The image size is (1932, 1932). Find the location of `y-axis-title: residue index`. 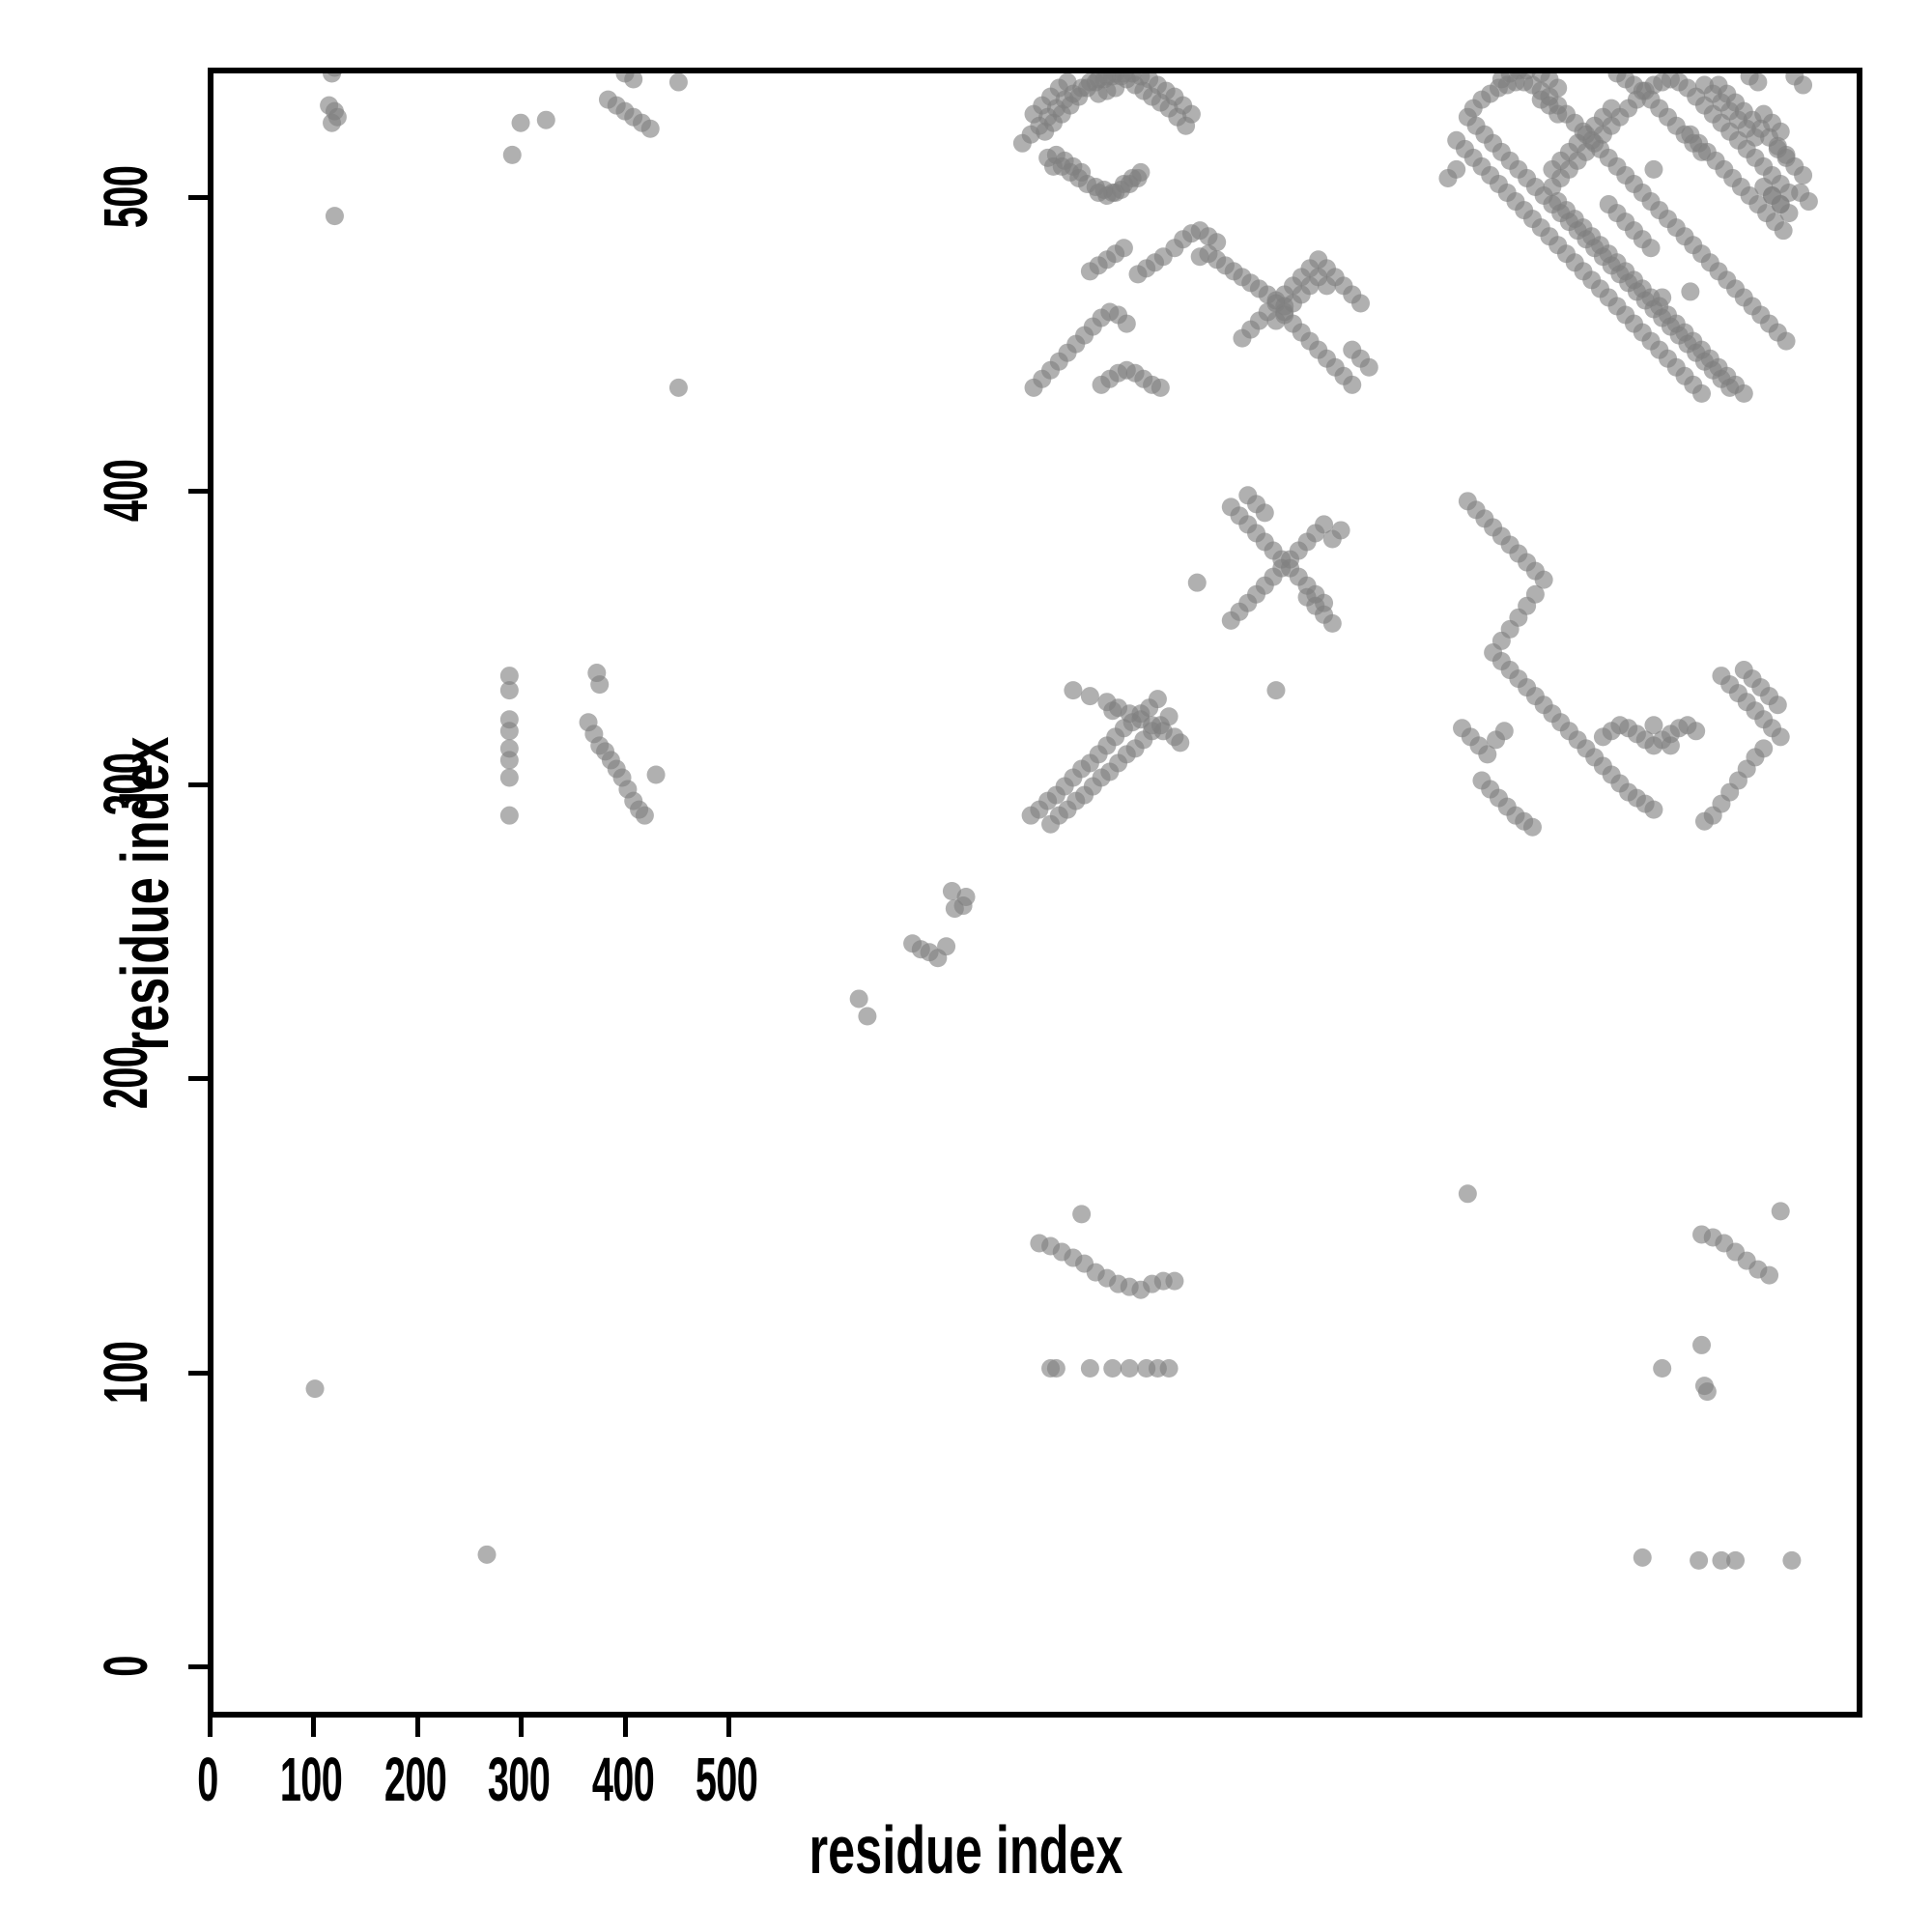

y-axis-title: residue index is located at coordinates (145, 893).